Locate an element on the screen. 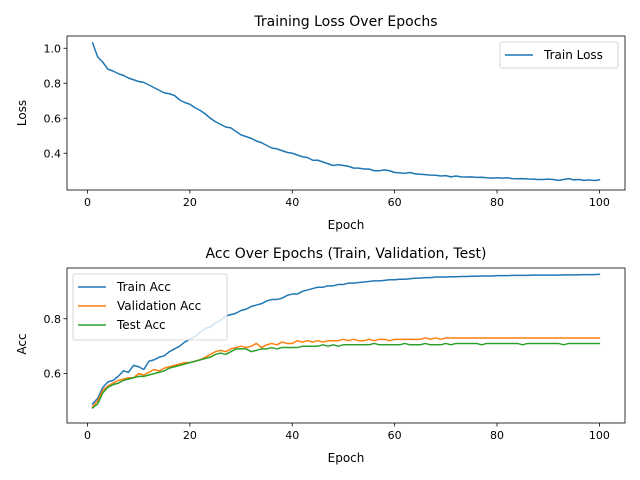 The image size is (640, 480). legend: Train Loss is located at coordinates (559, 55).